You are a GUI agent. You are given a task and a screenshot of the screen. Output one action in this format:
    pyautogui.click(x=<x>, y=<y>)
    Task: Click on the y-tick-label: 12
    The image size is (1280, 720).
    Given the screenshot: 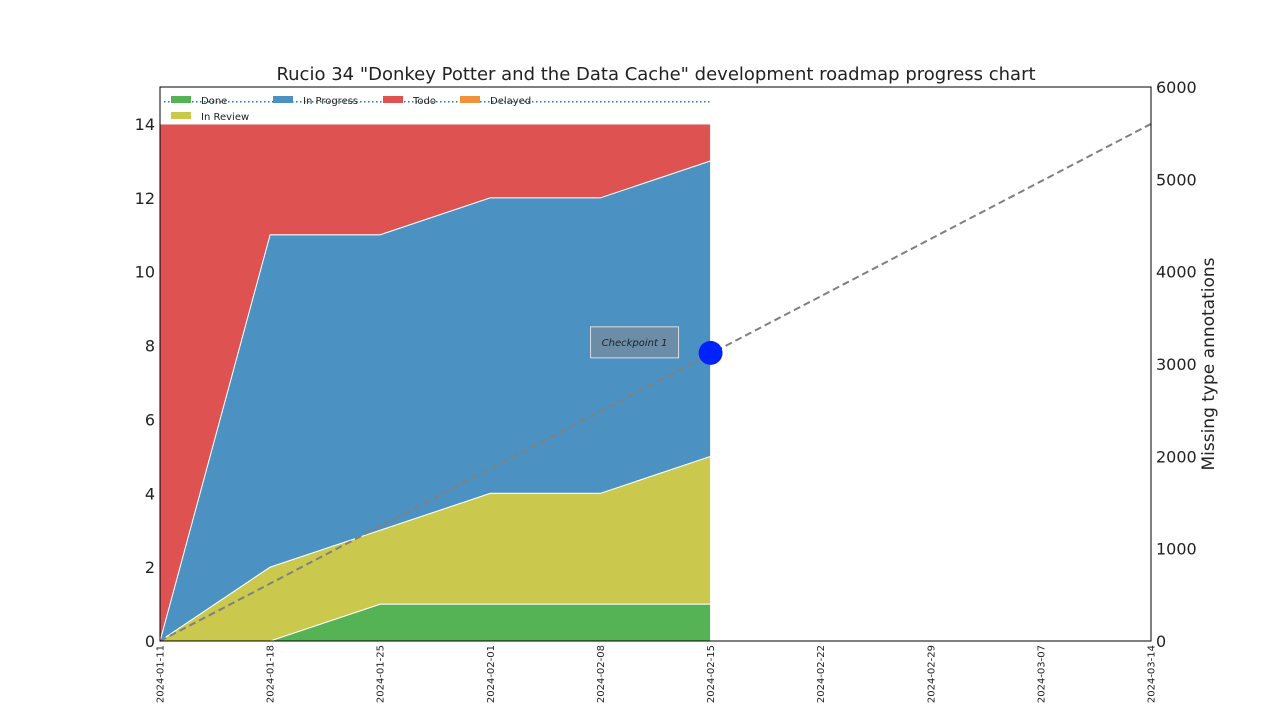 What is the action you would take?
    pyautogui.click(x=145, y=198)
    